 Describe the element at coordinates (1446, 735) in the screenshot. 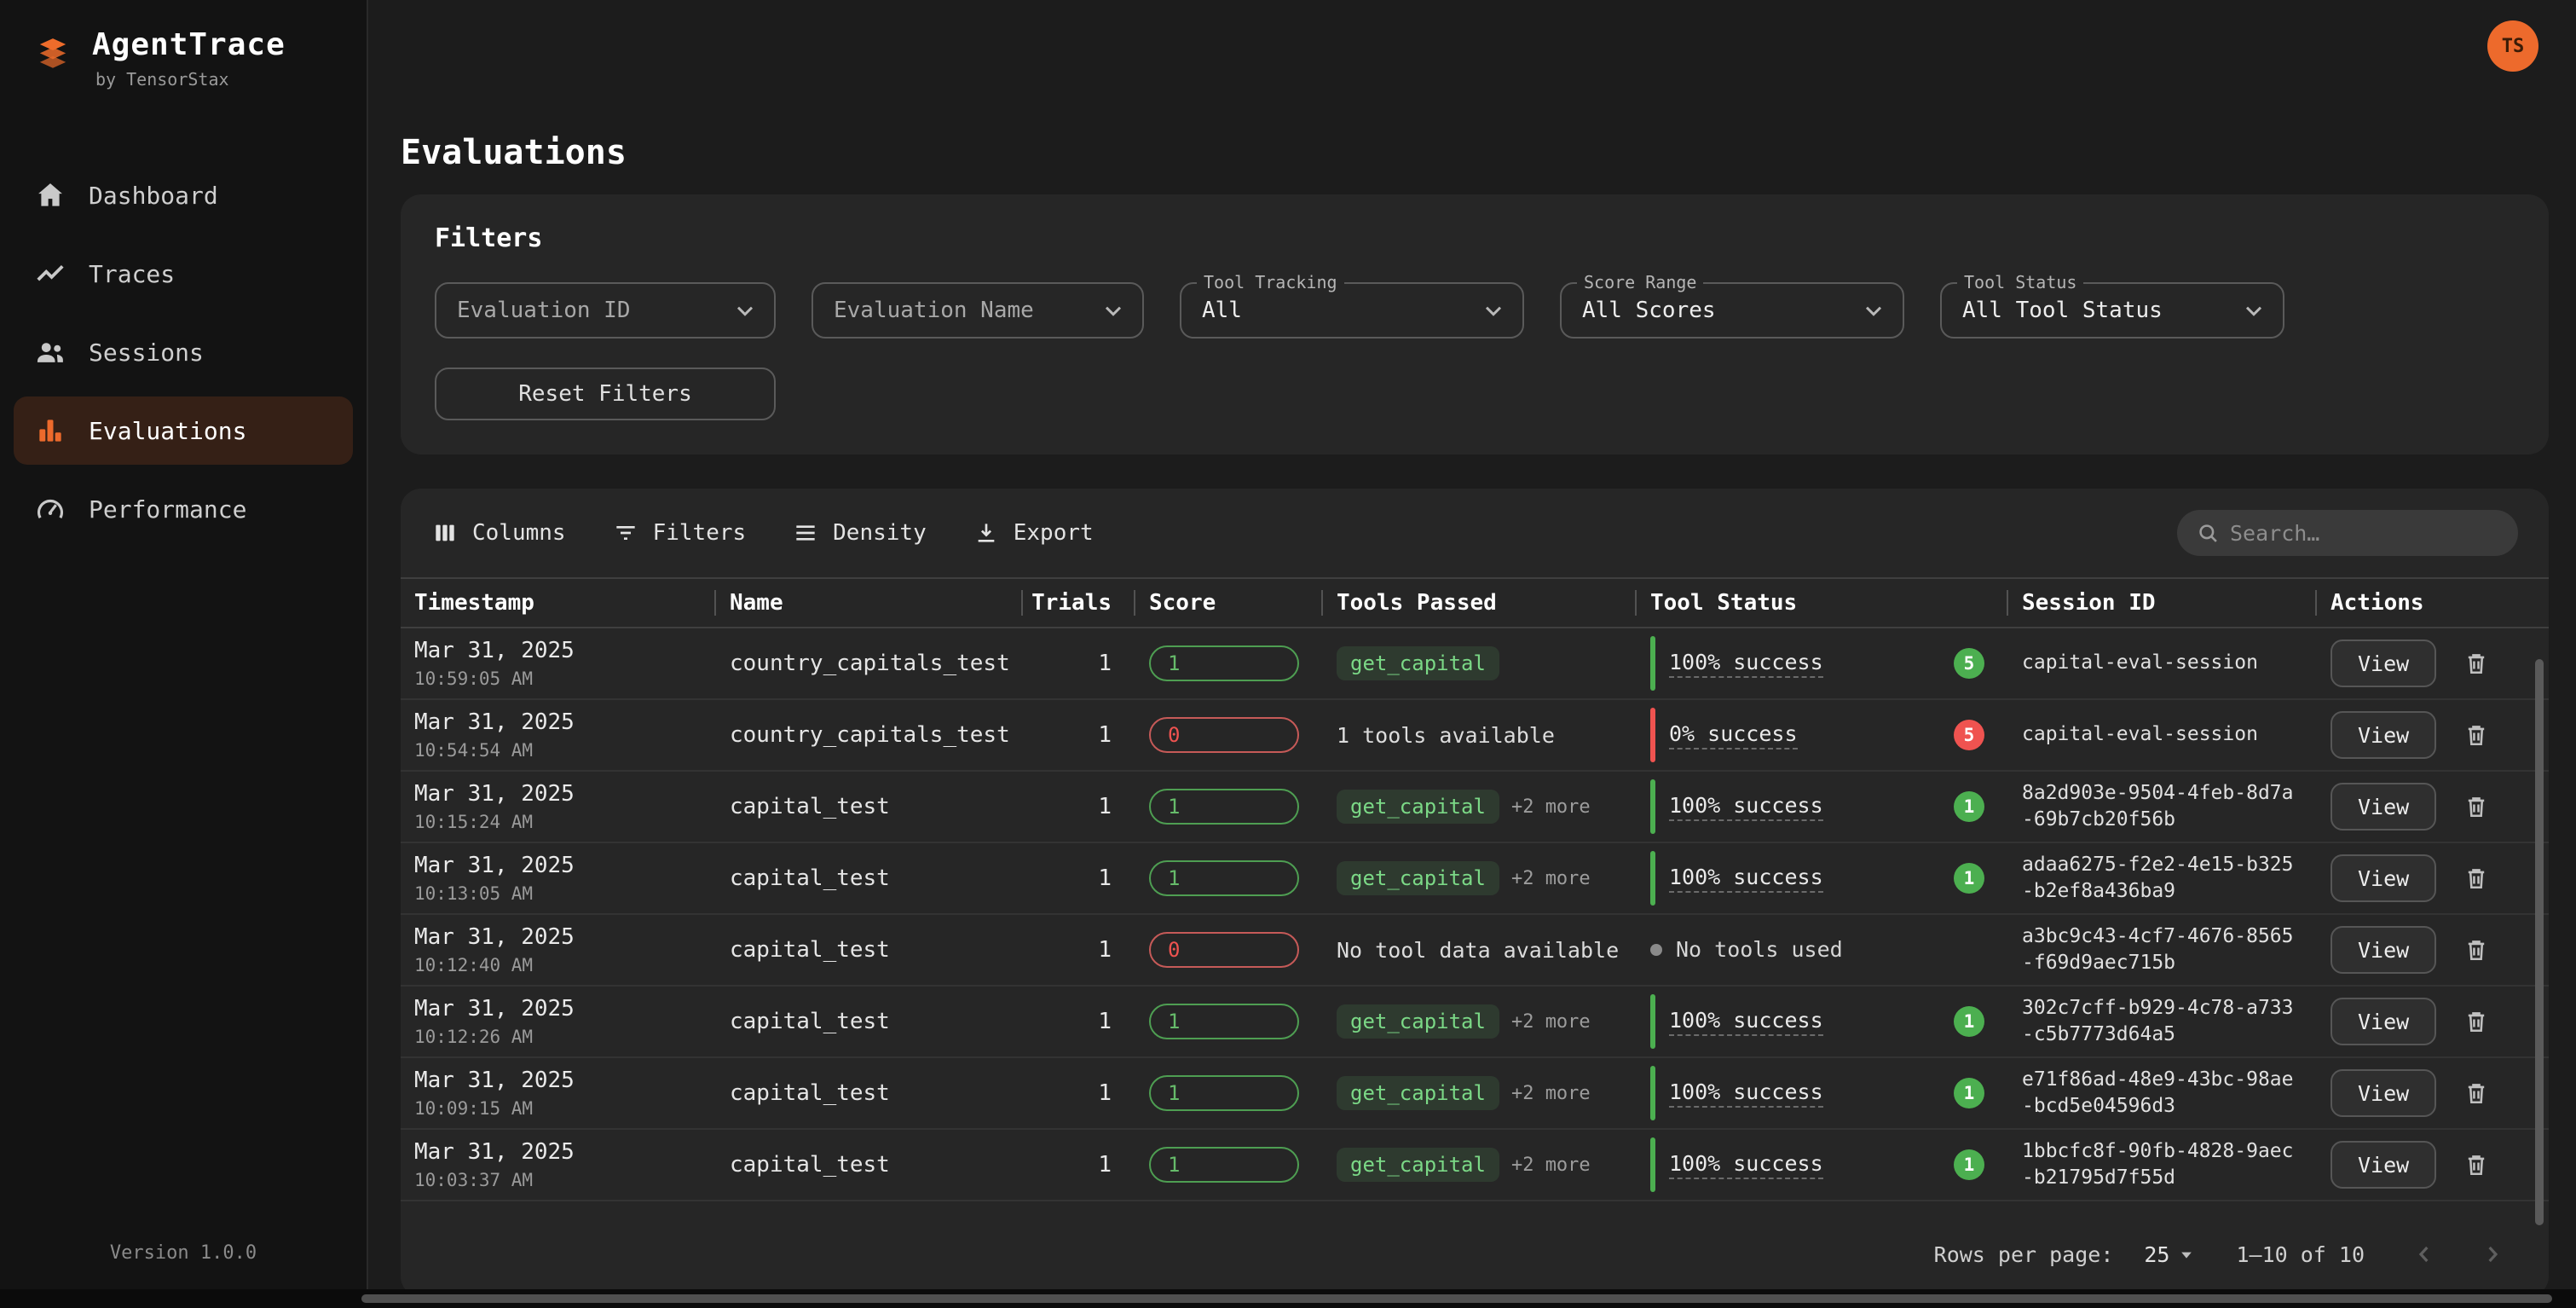

I see `tools-text: 1 tools available` at that location.